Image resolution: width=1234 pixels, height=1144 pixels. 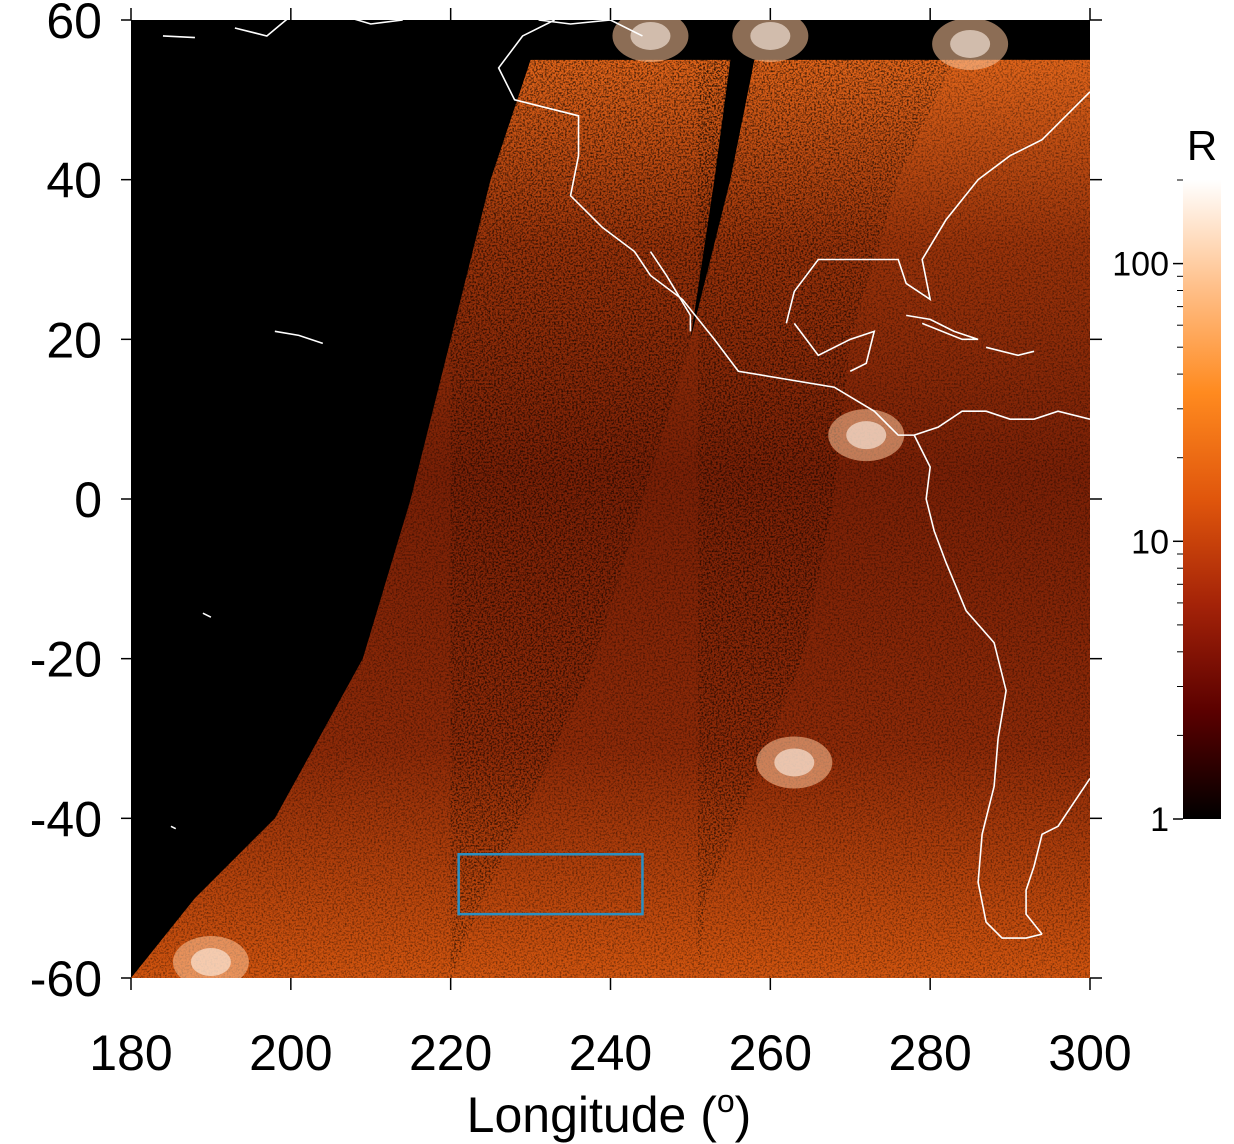 What do you see at coordinates (550, 884) in the screenshot?
I see `highlight-box` at bounding box center [550, 884].